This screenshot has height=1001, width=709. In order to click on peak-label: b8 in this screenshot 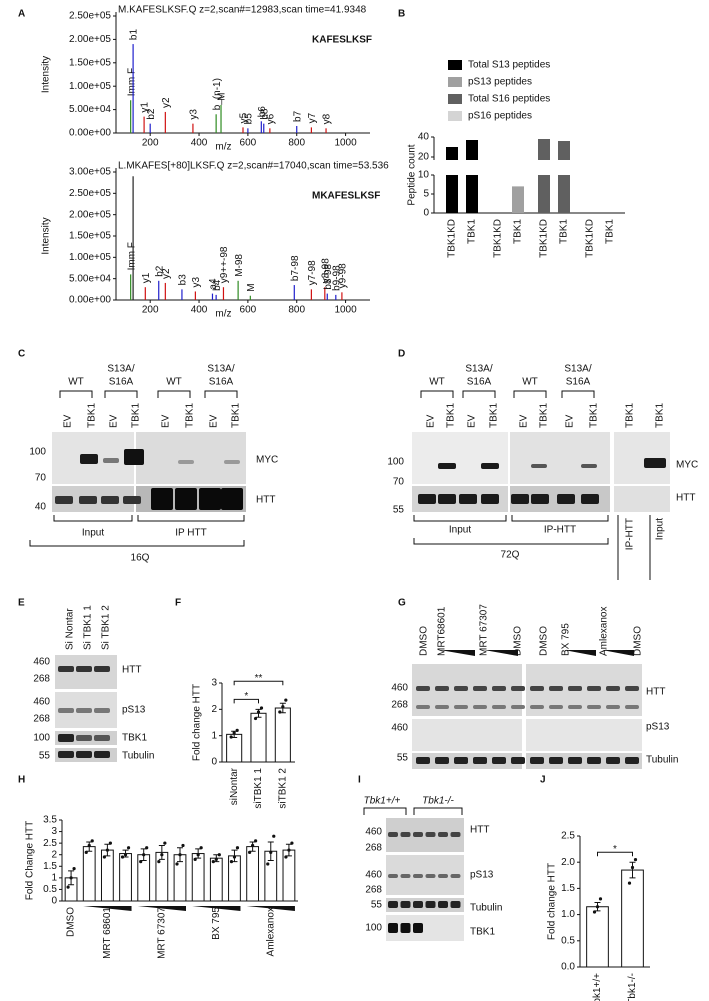, I will do `click(264, 114)`.